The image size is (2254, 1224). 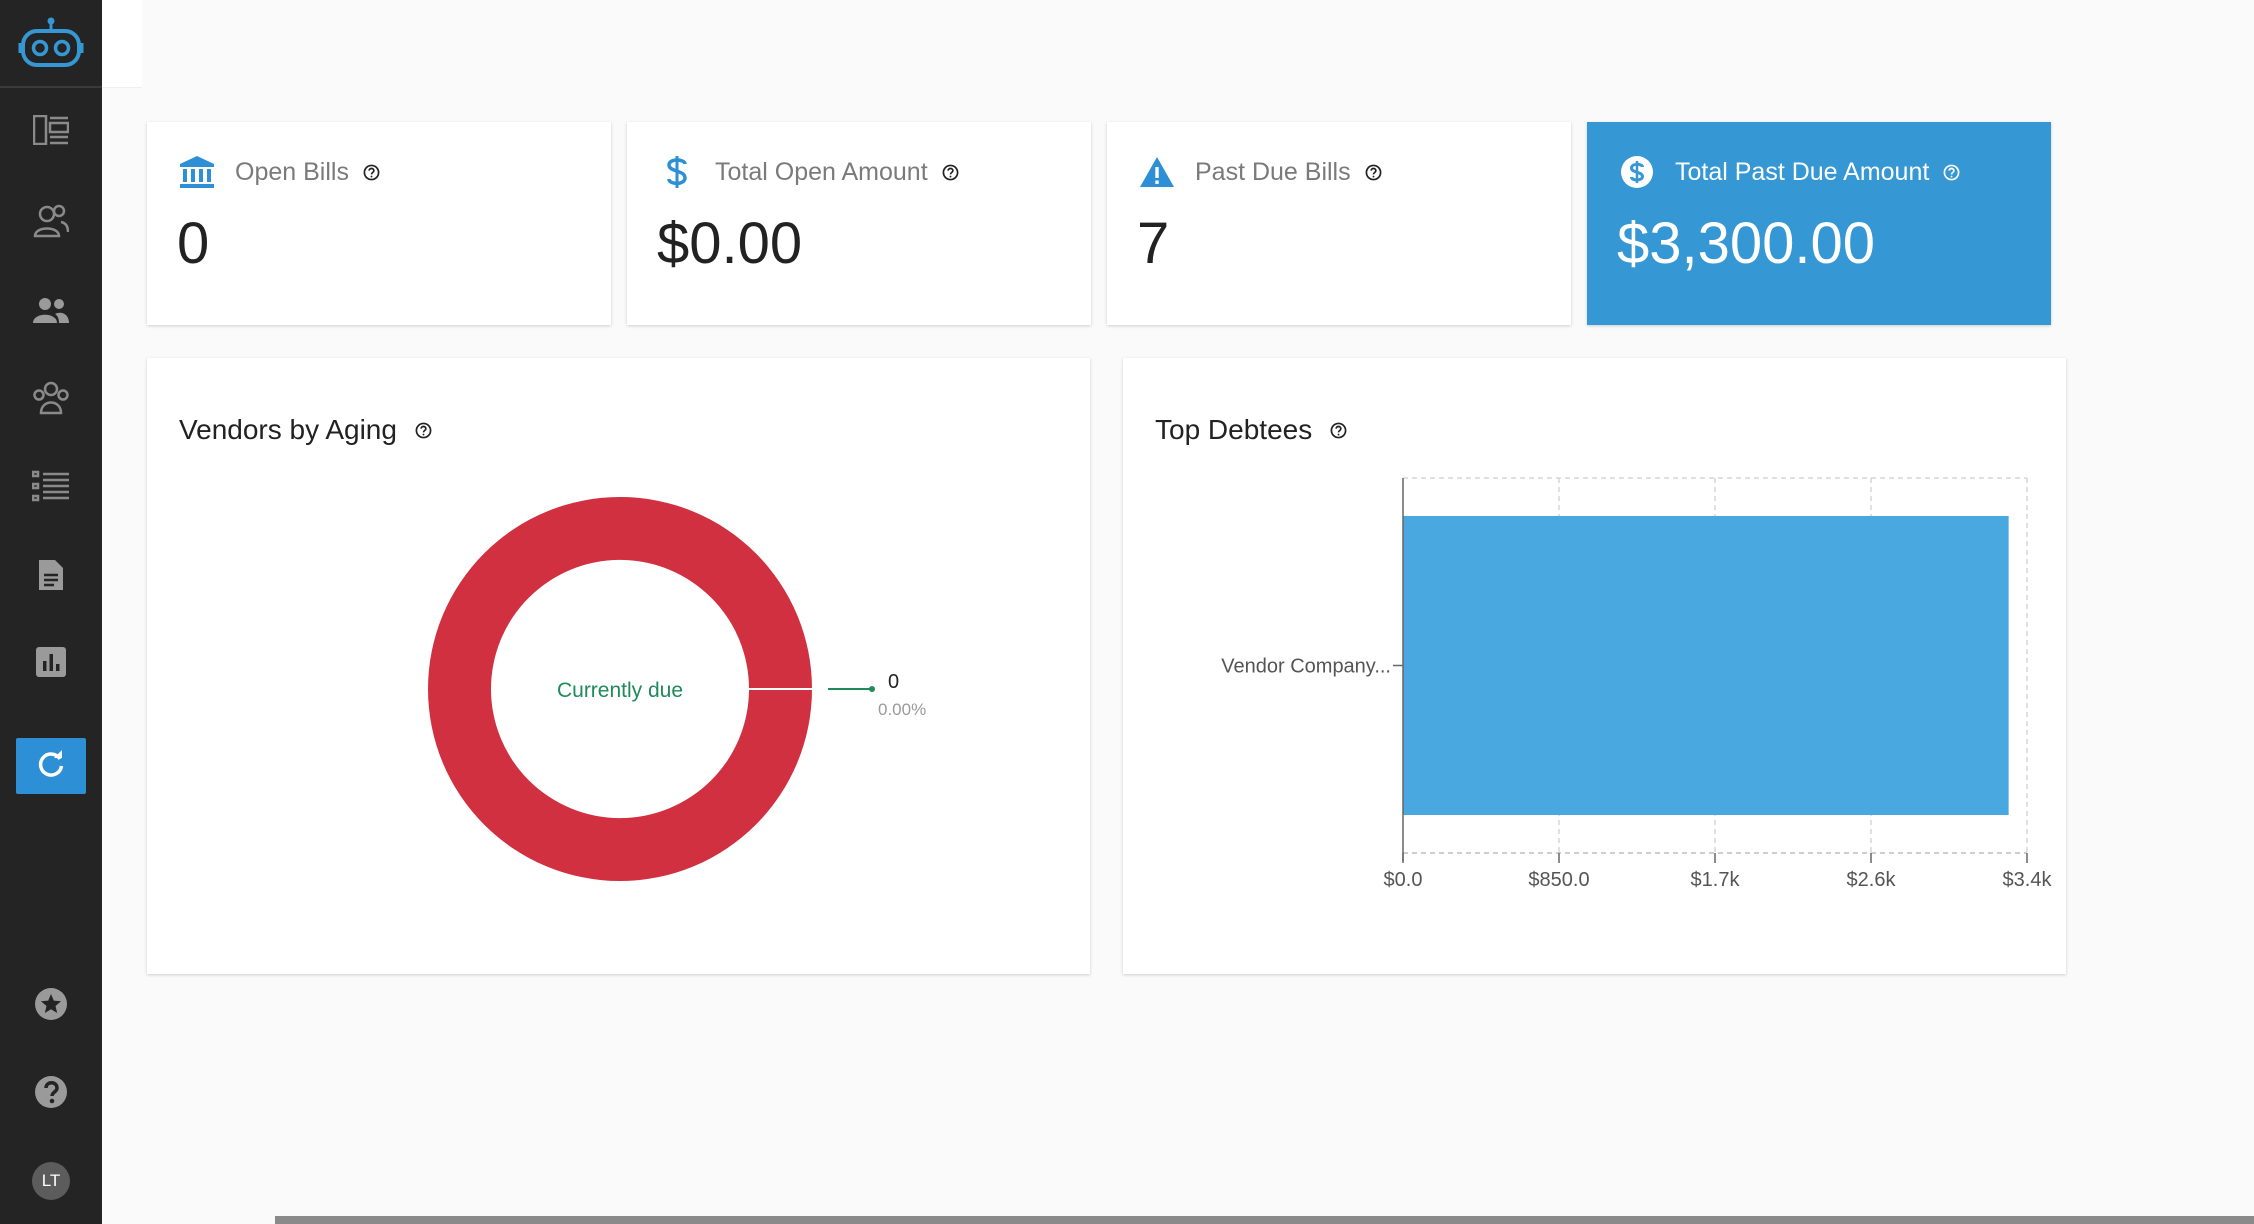 I want to click on refresh-icon, so click(x=51, y=766).